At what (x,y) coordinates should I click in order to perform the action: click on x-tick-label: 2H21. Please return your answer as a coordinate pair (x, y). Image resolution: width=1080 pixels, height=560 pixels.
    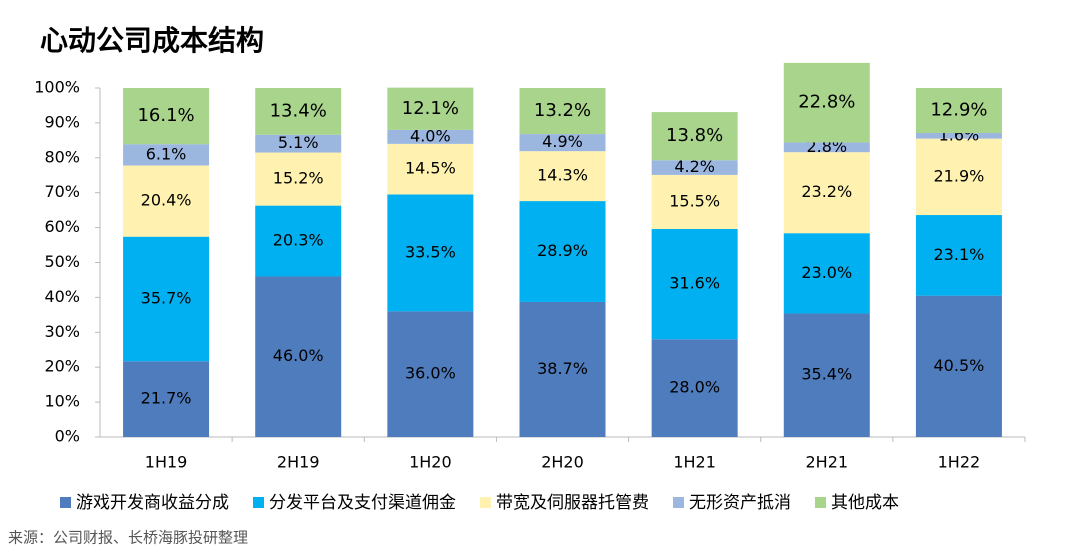
    Looking at the image, I should click on (826, 462).